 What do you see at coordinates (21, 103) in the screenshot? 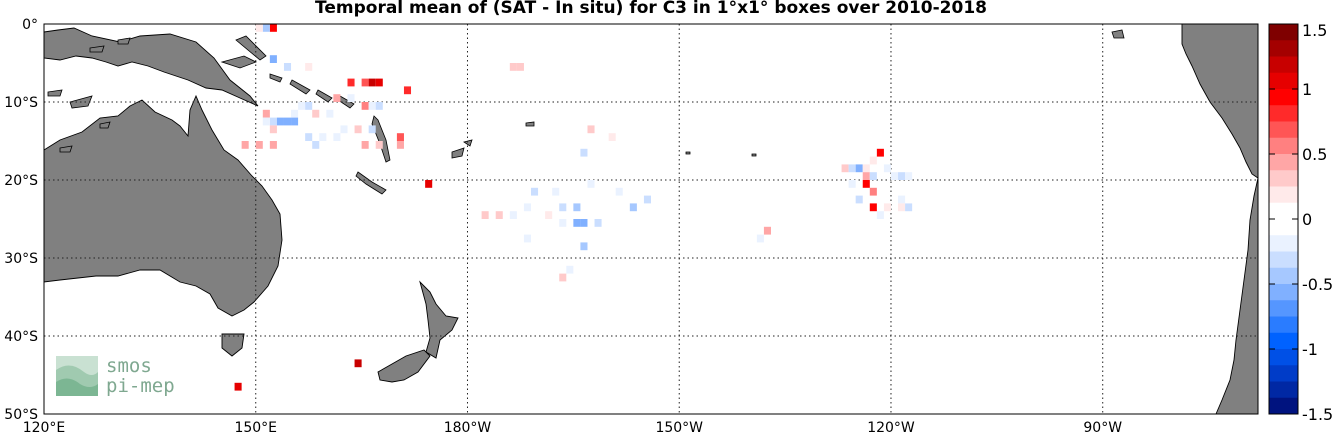
I see `lat-tick-label: 10°S` at bounding box center [21, 103].